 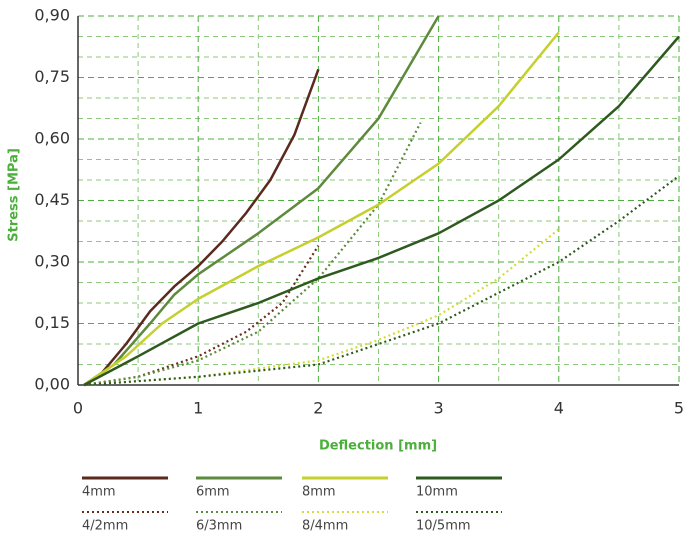 I want to click on y-tick-label: 0,00, so click(x=52, y=384).